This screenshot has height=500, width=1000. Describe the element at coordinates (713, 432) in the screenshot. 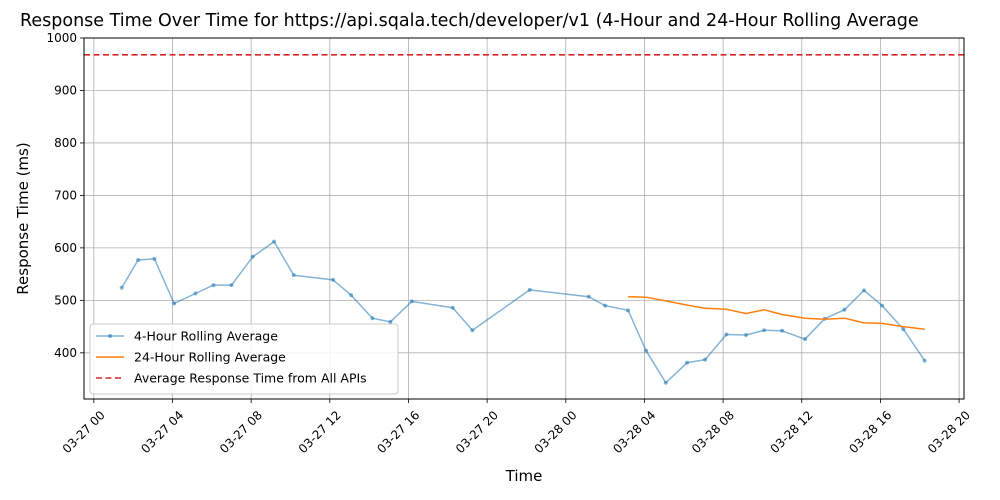

I see `x-tick-label: 03-28 08` at that location.